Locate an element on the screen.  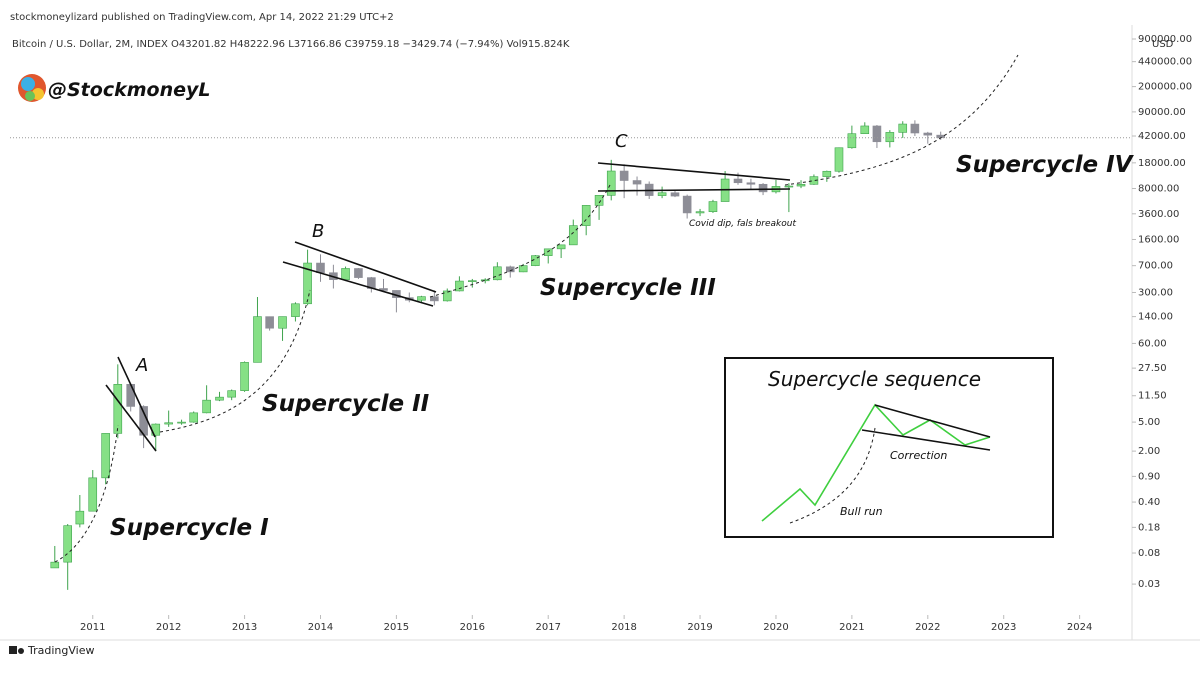
inset-label: Correction is located at coordinates (918, 455).